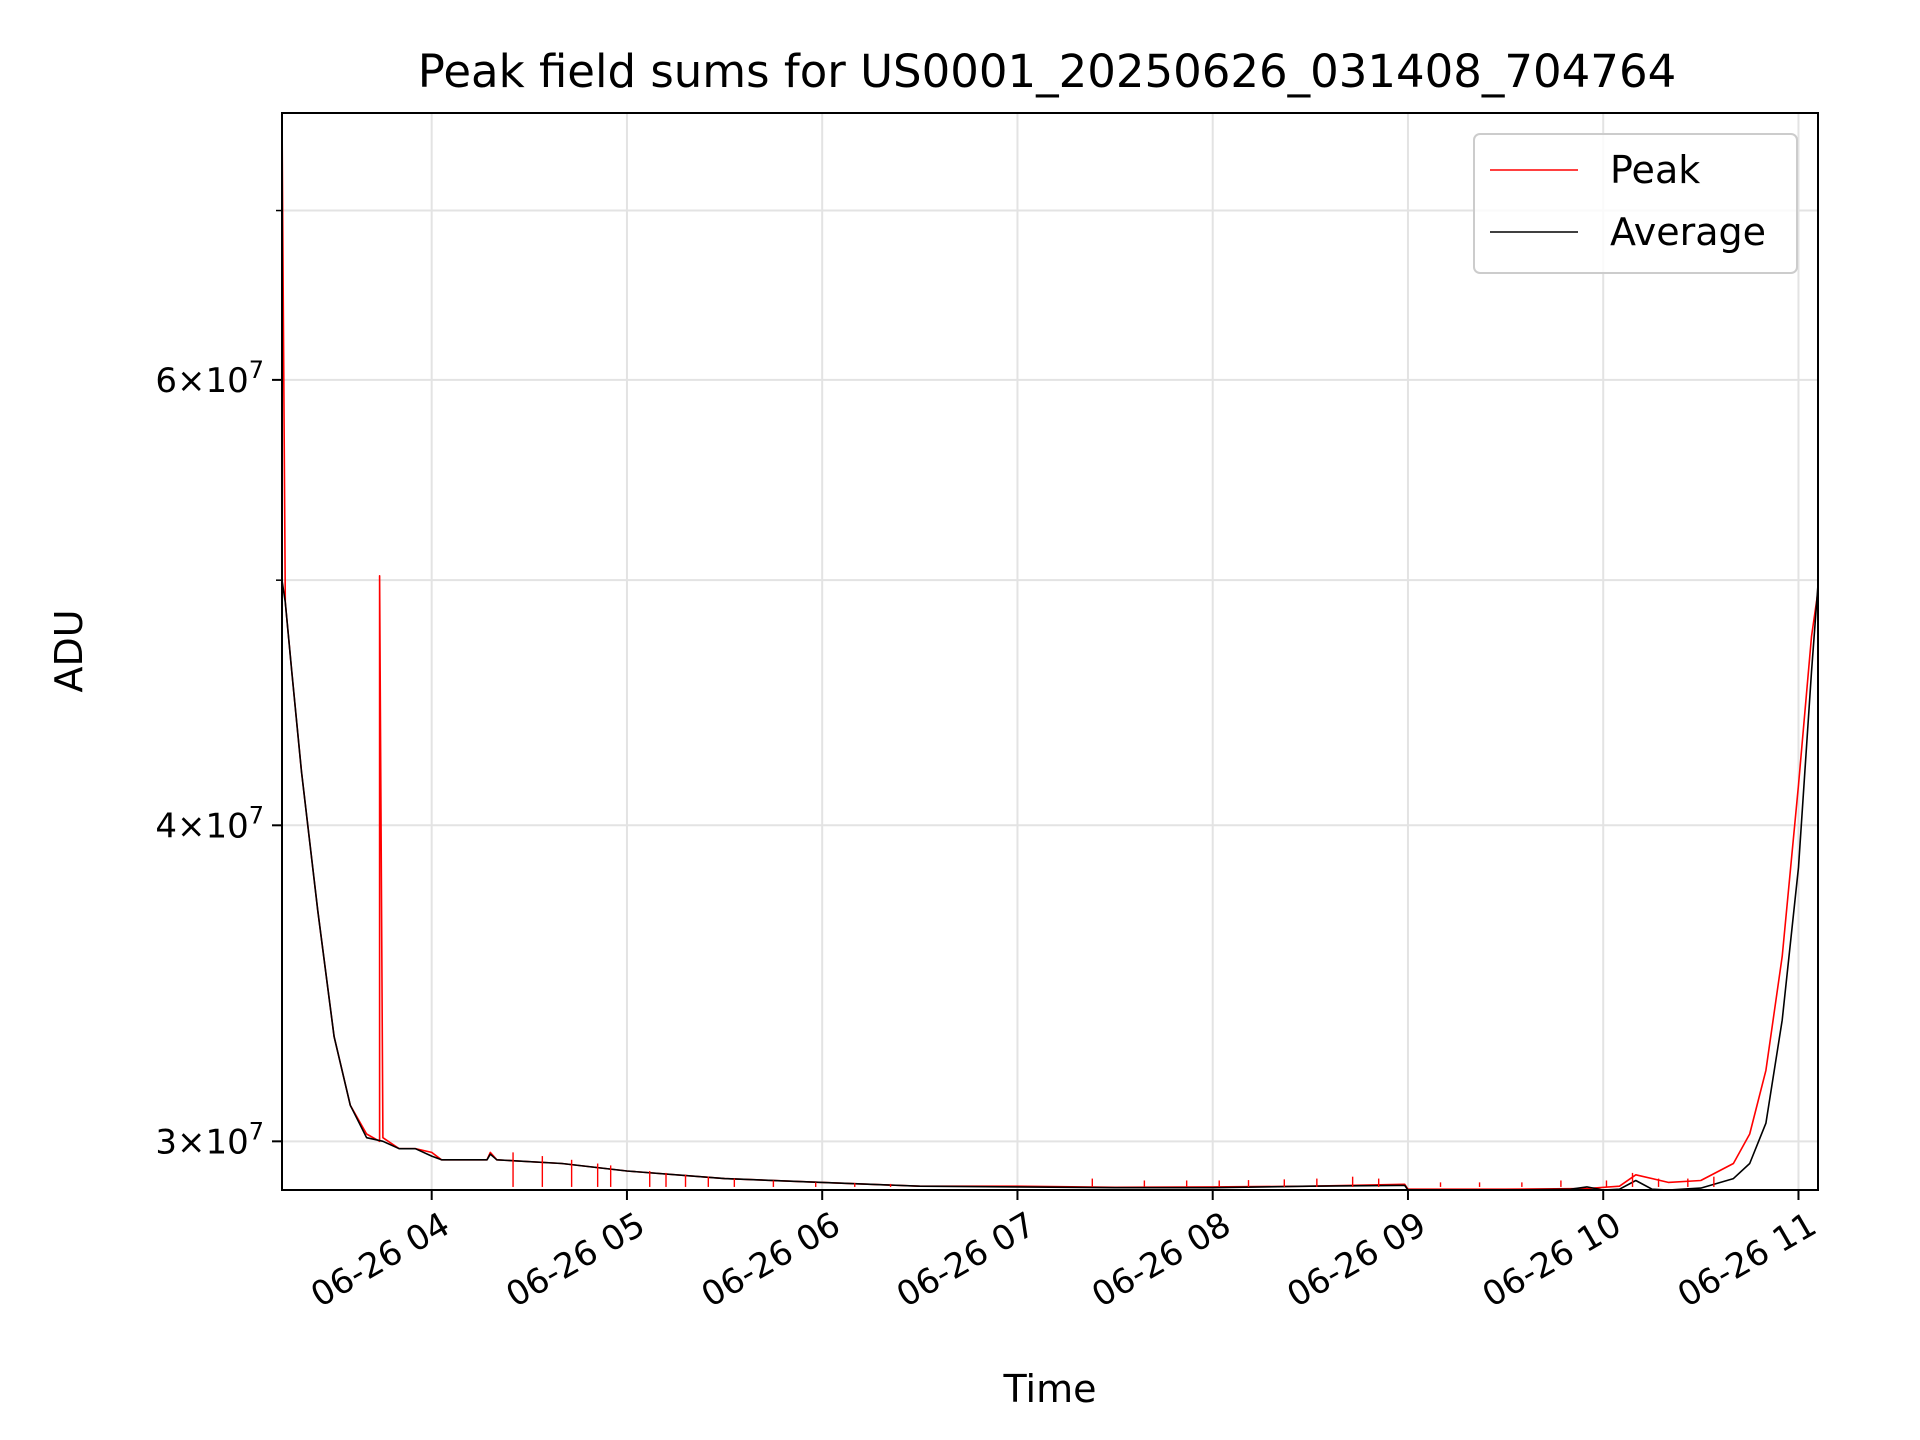  I want to click on legend-label-peak: Peak, so click(1655, 170).